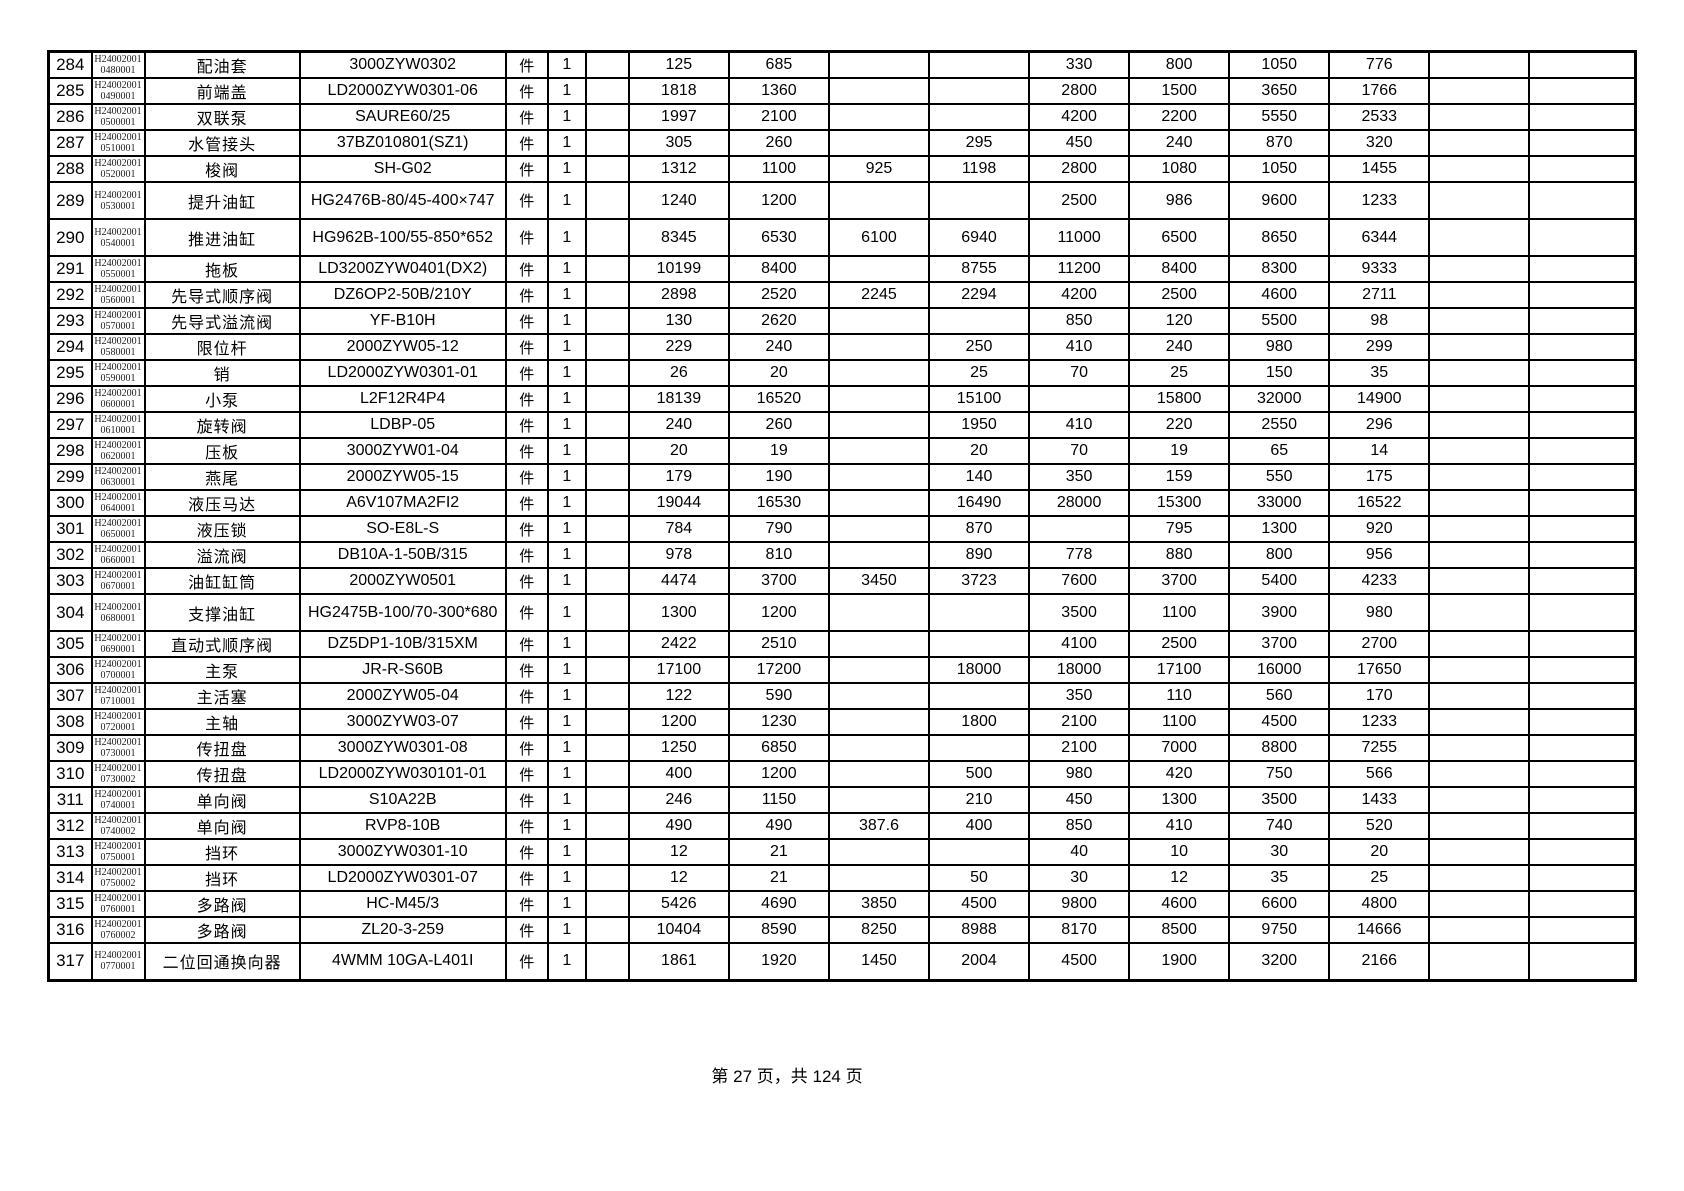 The image size is (1684, 1191). What do you see at coordinates (222, 399) in the screenshot?
I see `item-name: 小泵` at bounding box center [222, 399].